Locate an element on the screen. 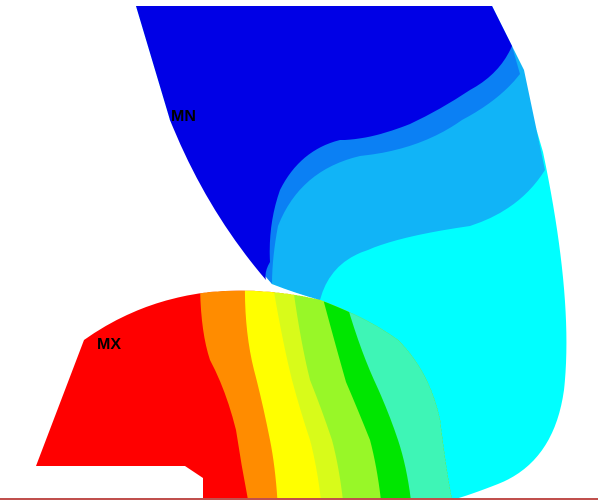 The height and width of the screenshot is (504, 598). min-label: MN is located at coordinates (183, 116).